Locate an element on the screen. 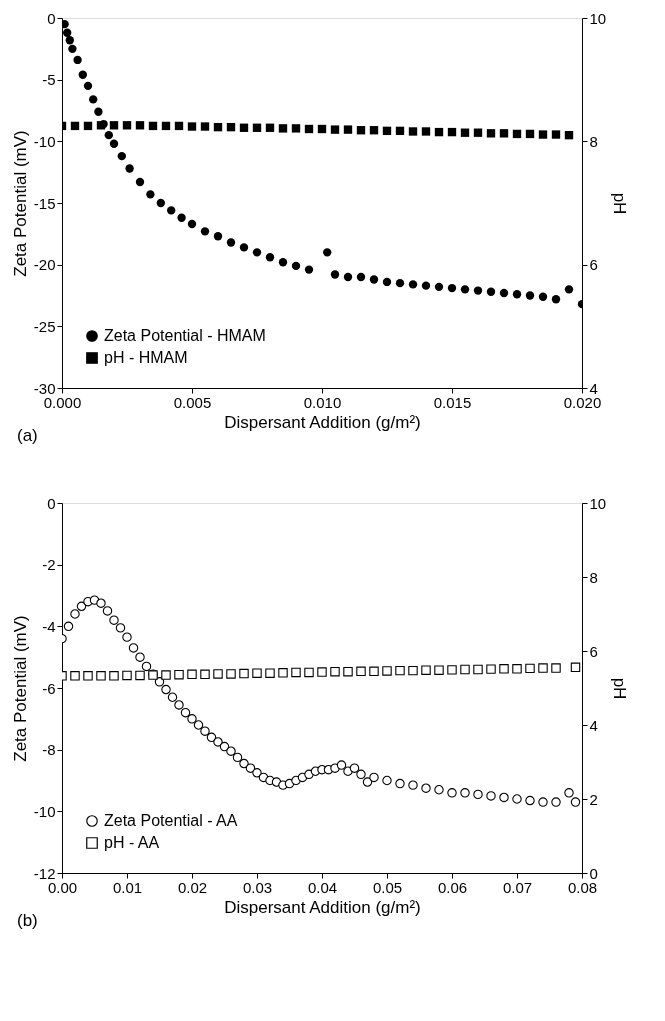  y-tick-label: -8 is located at coordinates (49, 750).